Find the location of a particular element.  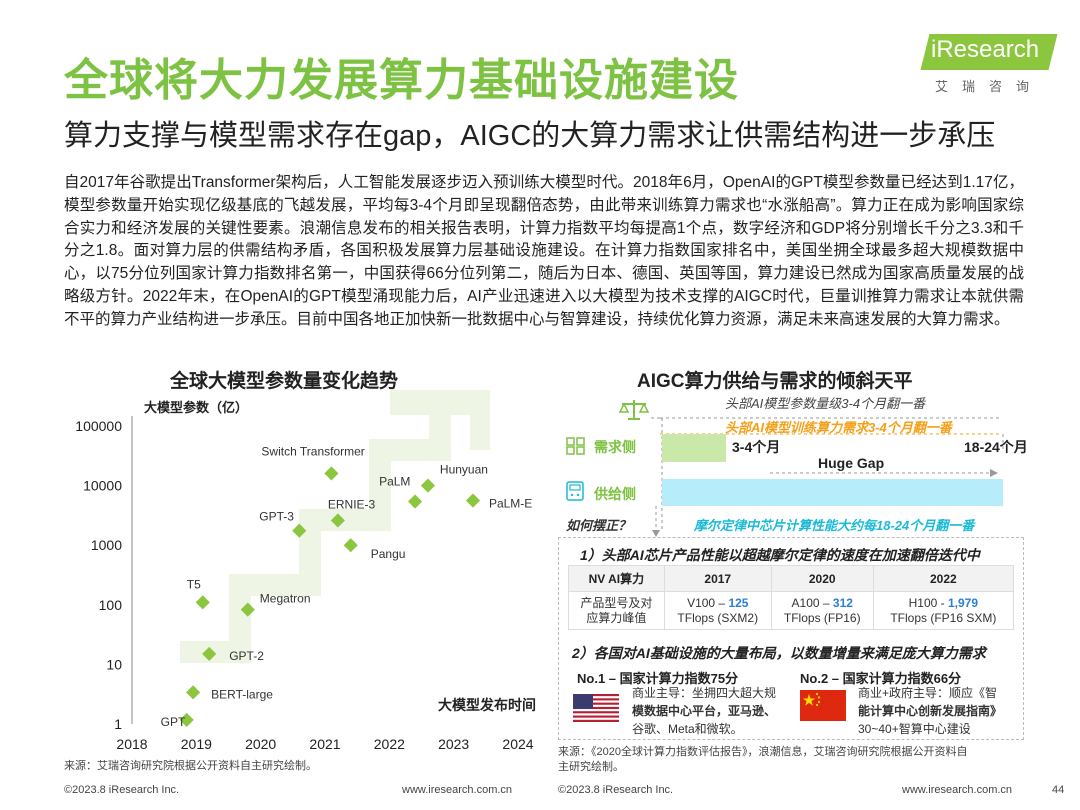

table-cell-2022: H100 - 1,979 TFlops (FP16 SXM) is located at coordinates (943, 610).